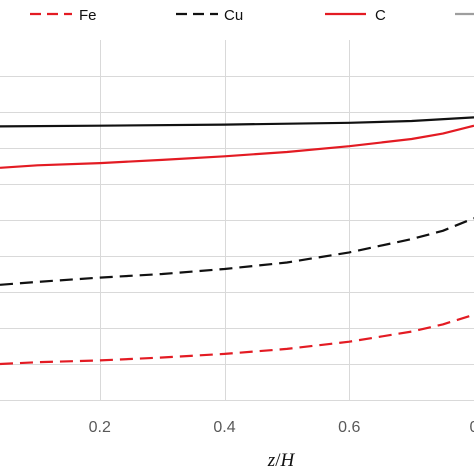  I want to click on legend-label-c: C, so click(380, 15).